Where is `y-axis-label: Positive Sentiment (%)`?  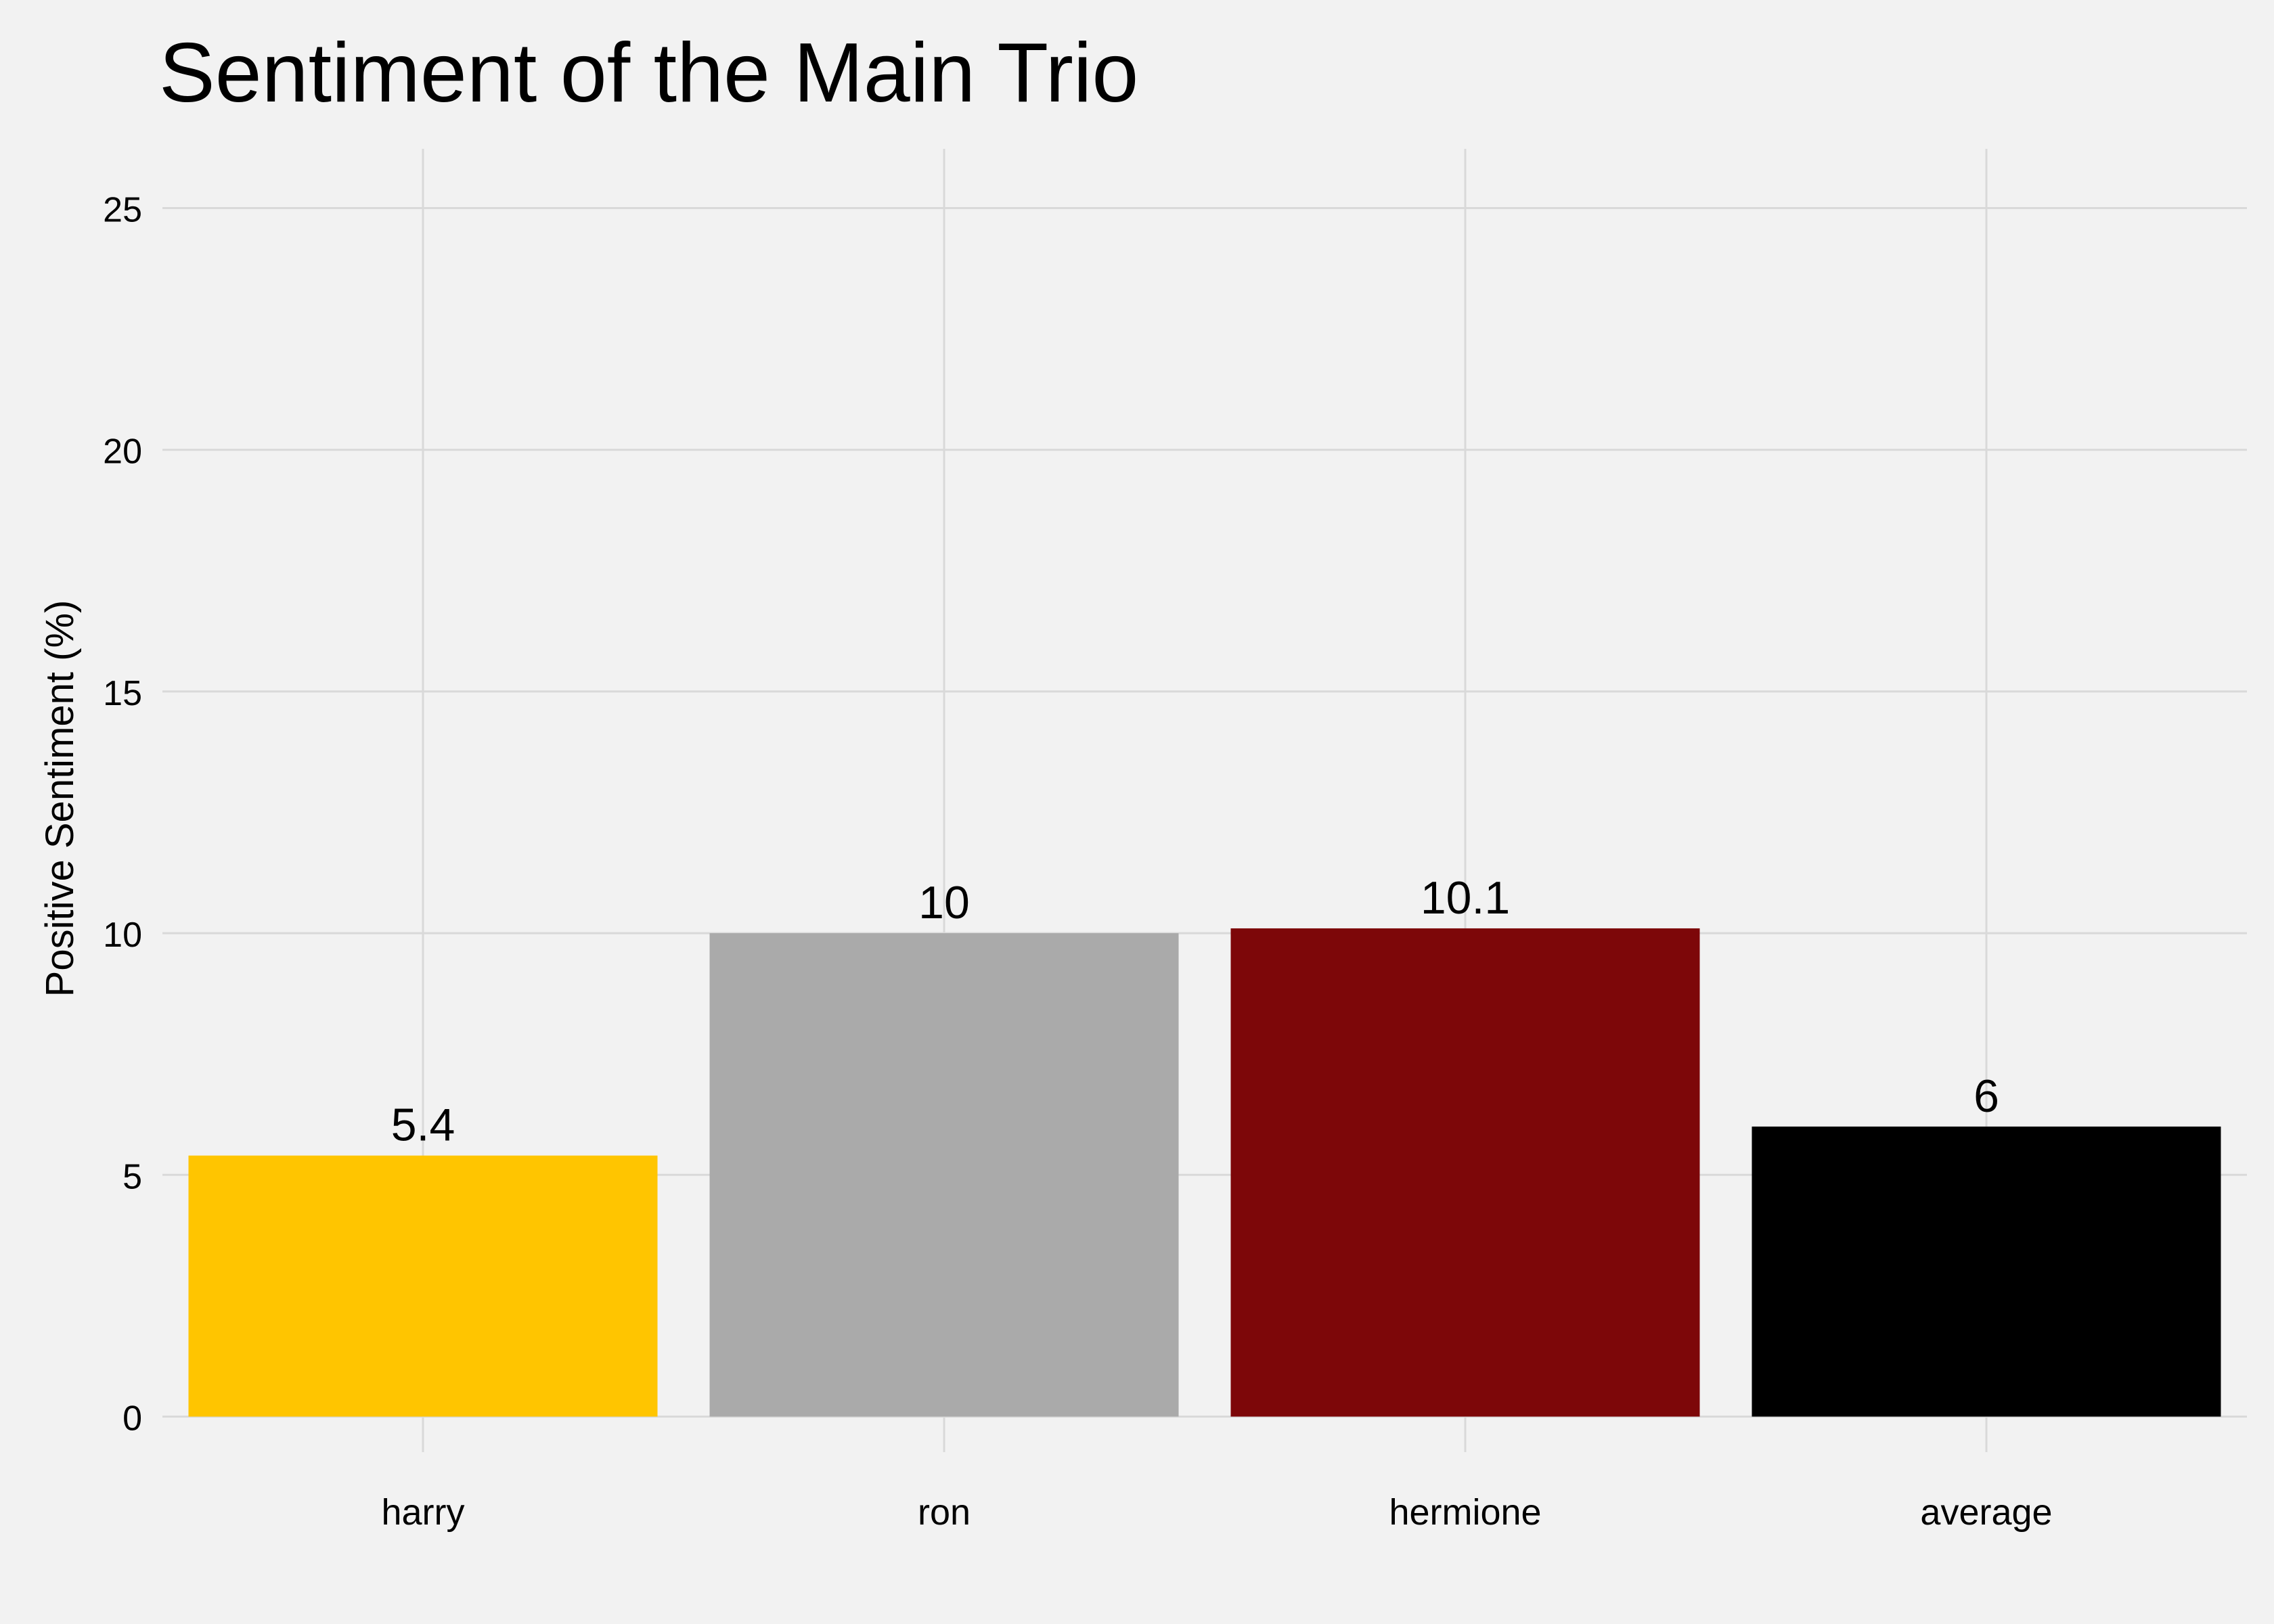
y-axis-label: Positive Sentiment (%) is located at coordinates (60, 798).